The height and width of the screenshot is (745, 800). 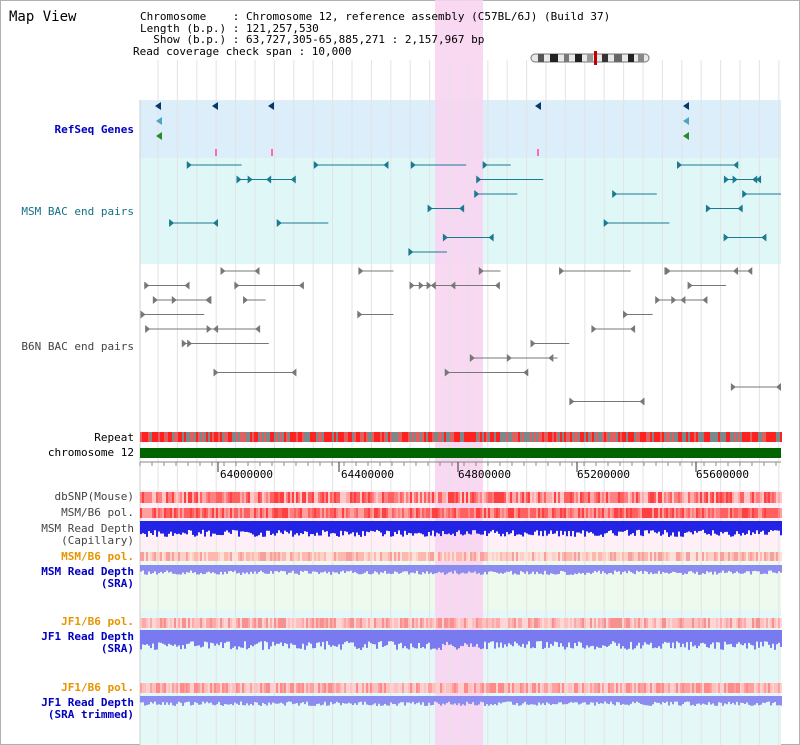 What do you see at coordinates (97, 621) in the screenshot?
I see `track-label-jf1-b6-pol-1: JF1/B6 pol.` at bounding box center [97, 621].